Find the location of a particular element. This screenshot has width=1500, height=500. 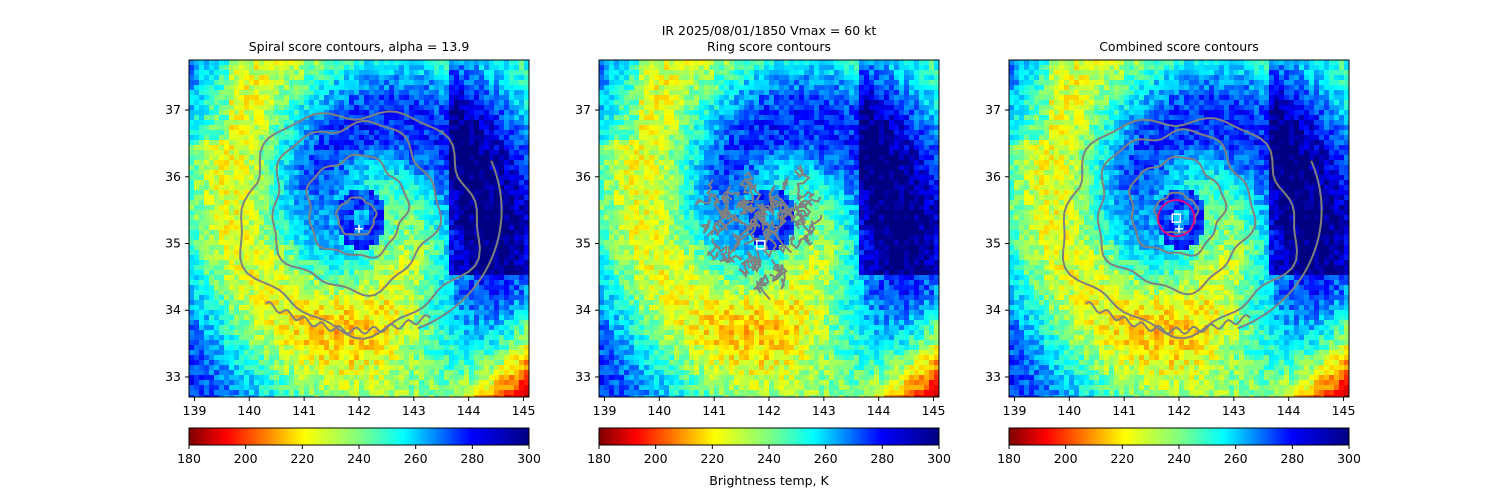

colorbar-label: Brightness temp, K is located at coordinates (769, 480).